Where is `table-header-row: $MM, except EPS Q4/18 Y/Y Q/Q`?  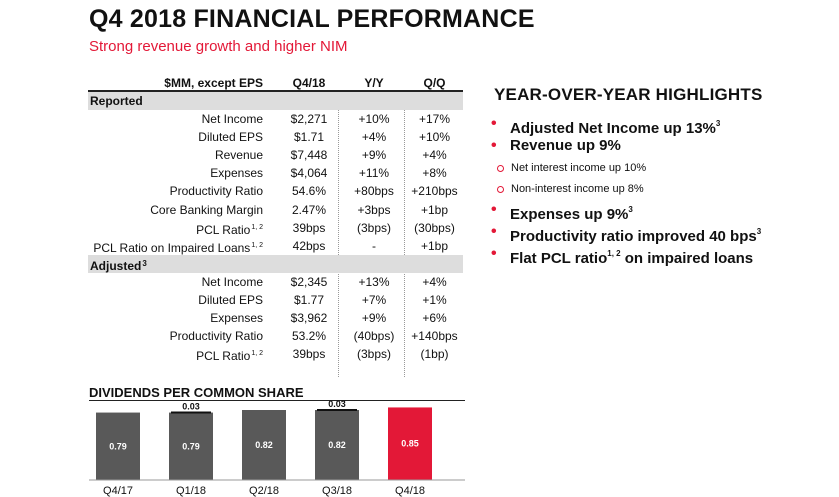 table-header-row: $MM, except EPS Q4/18 Y/Y Q/Q is located at coordinates (275, 83).